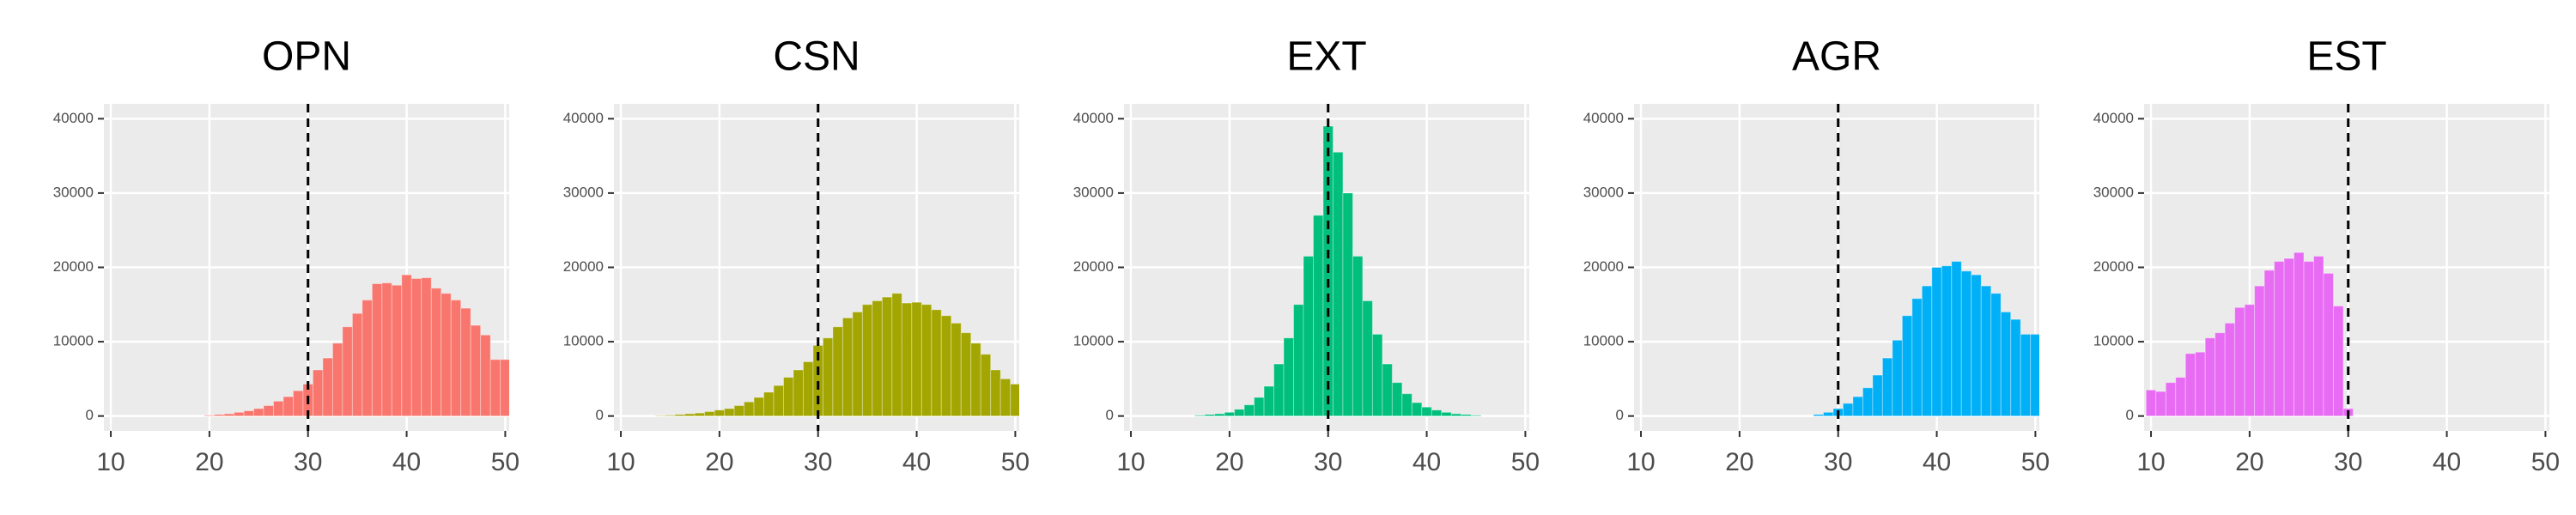  What do you see at coordinates (1836, 57) in the screenshot?
I see `panel-title: AGR` at bounding box center [1836, 57].